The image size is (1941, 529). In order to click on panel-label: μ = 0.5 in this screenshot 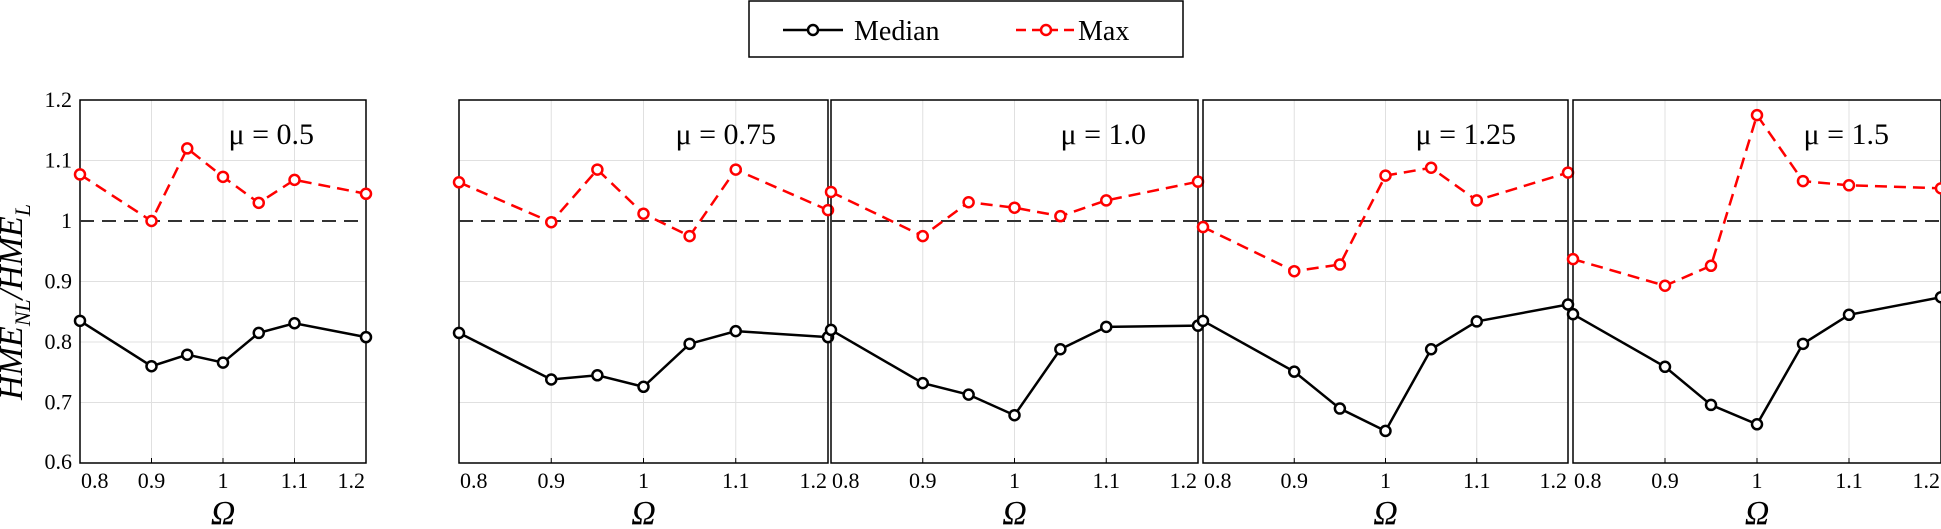, I will do `click(271, 134)`.